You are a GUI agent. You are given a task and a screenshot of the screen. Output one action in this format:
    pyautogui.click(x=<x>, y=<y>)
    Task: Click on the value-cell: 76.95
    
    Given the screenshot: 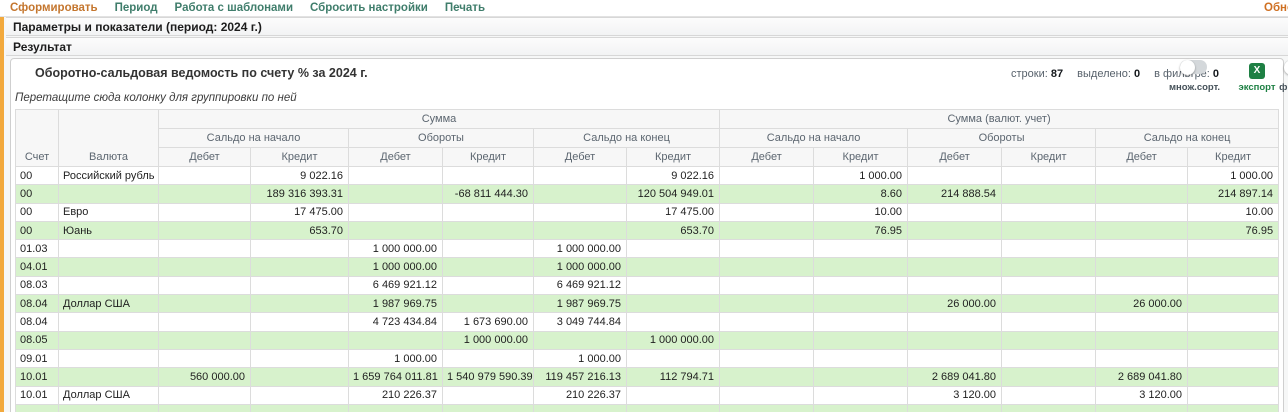 What is the action you would take?
    pyautogui.click(x=1233, y=230)
    